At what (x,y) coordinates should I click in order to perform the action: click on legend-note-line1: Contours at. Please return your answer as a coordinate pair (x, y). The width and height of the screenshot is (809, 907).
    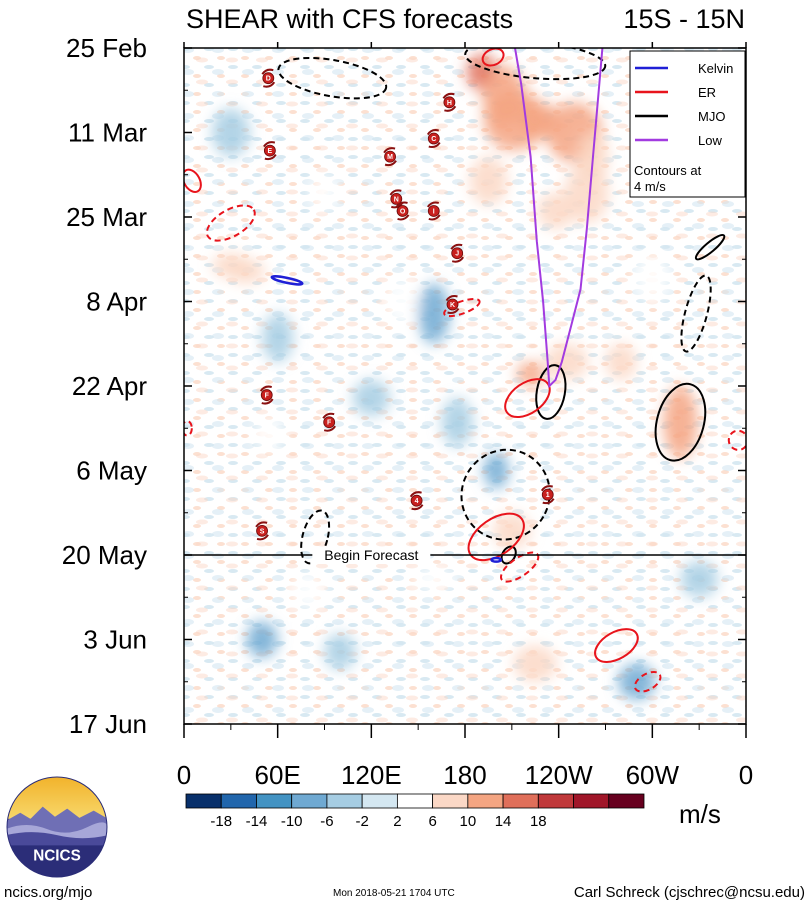
    Looking at the image, I should click on (668, 170).